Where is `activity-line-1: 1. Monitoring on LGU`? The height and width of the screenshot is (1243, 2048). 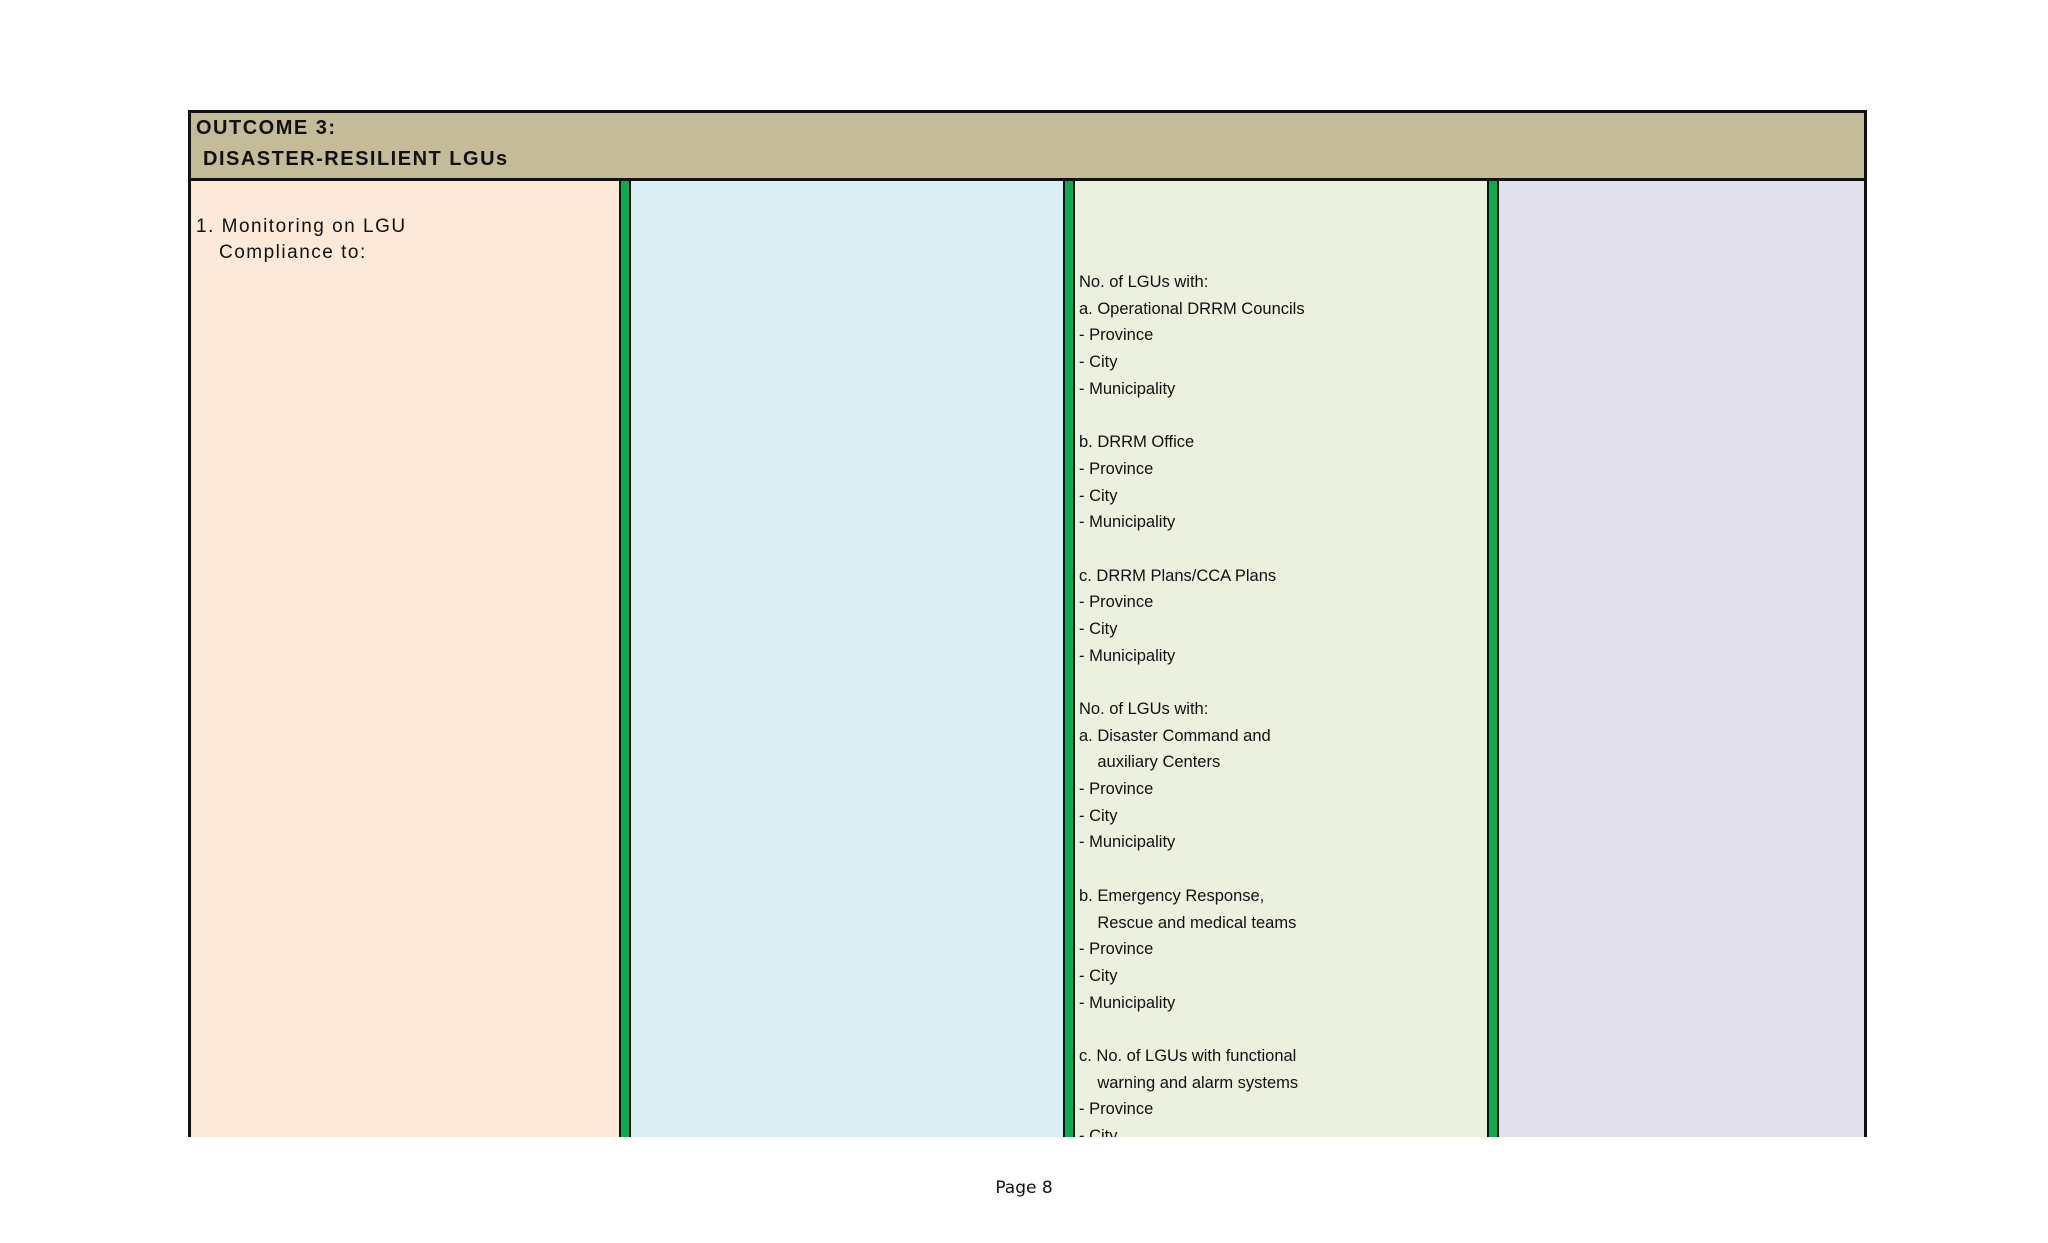 activity-line-1: 1. Monitoring on LGU is located at coordinates (301, 226).